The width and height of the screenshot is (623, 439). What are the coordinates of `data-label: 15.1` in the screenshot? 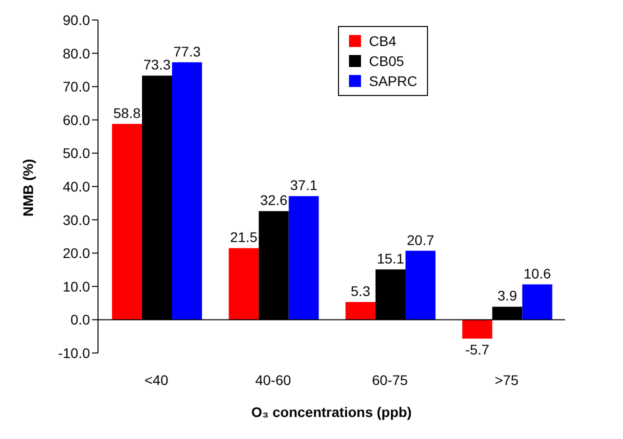 It's located at (390, 258).